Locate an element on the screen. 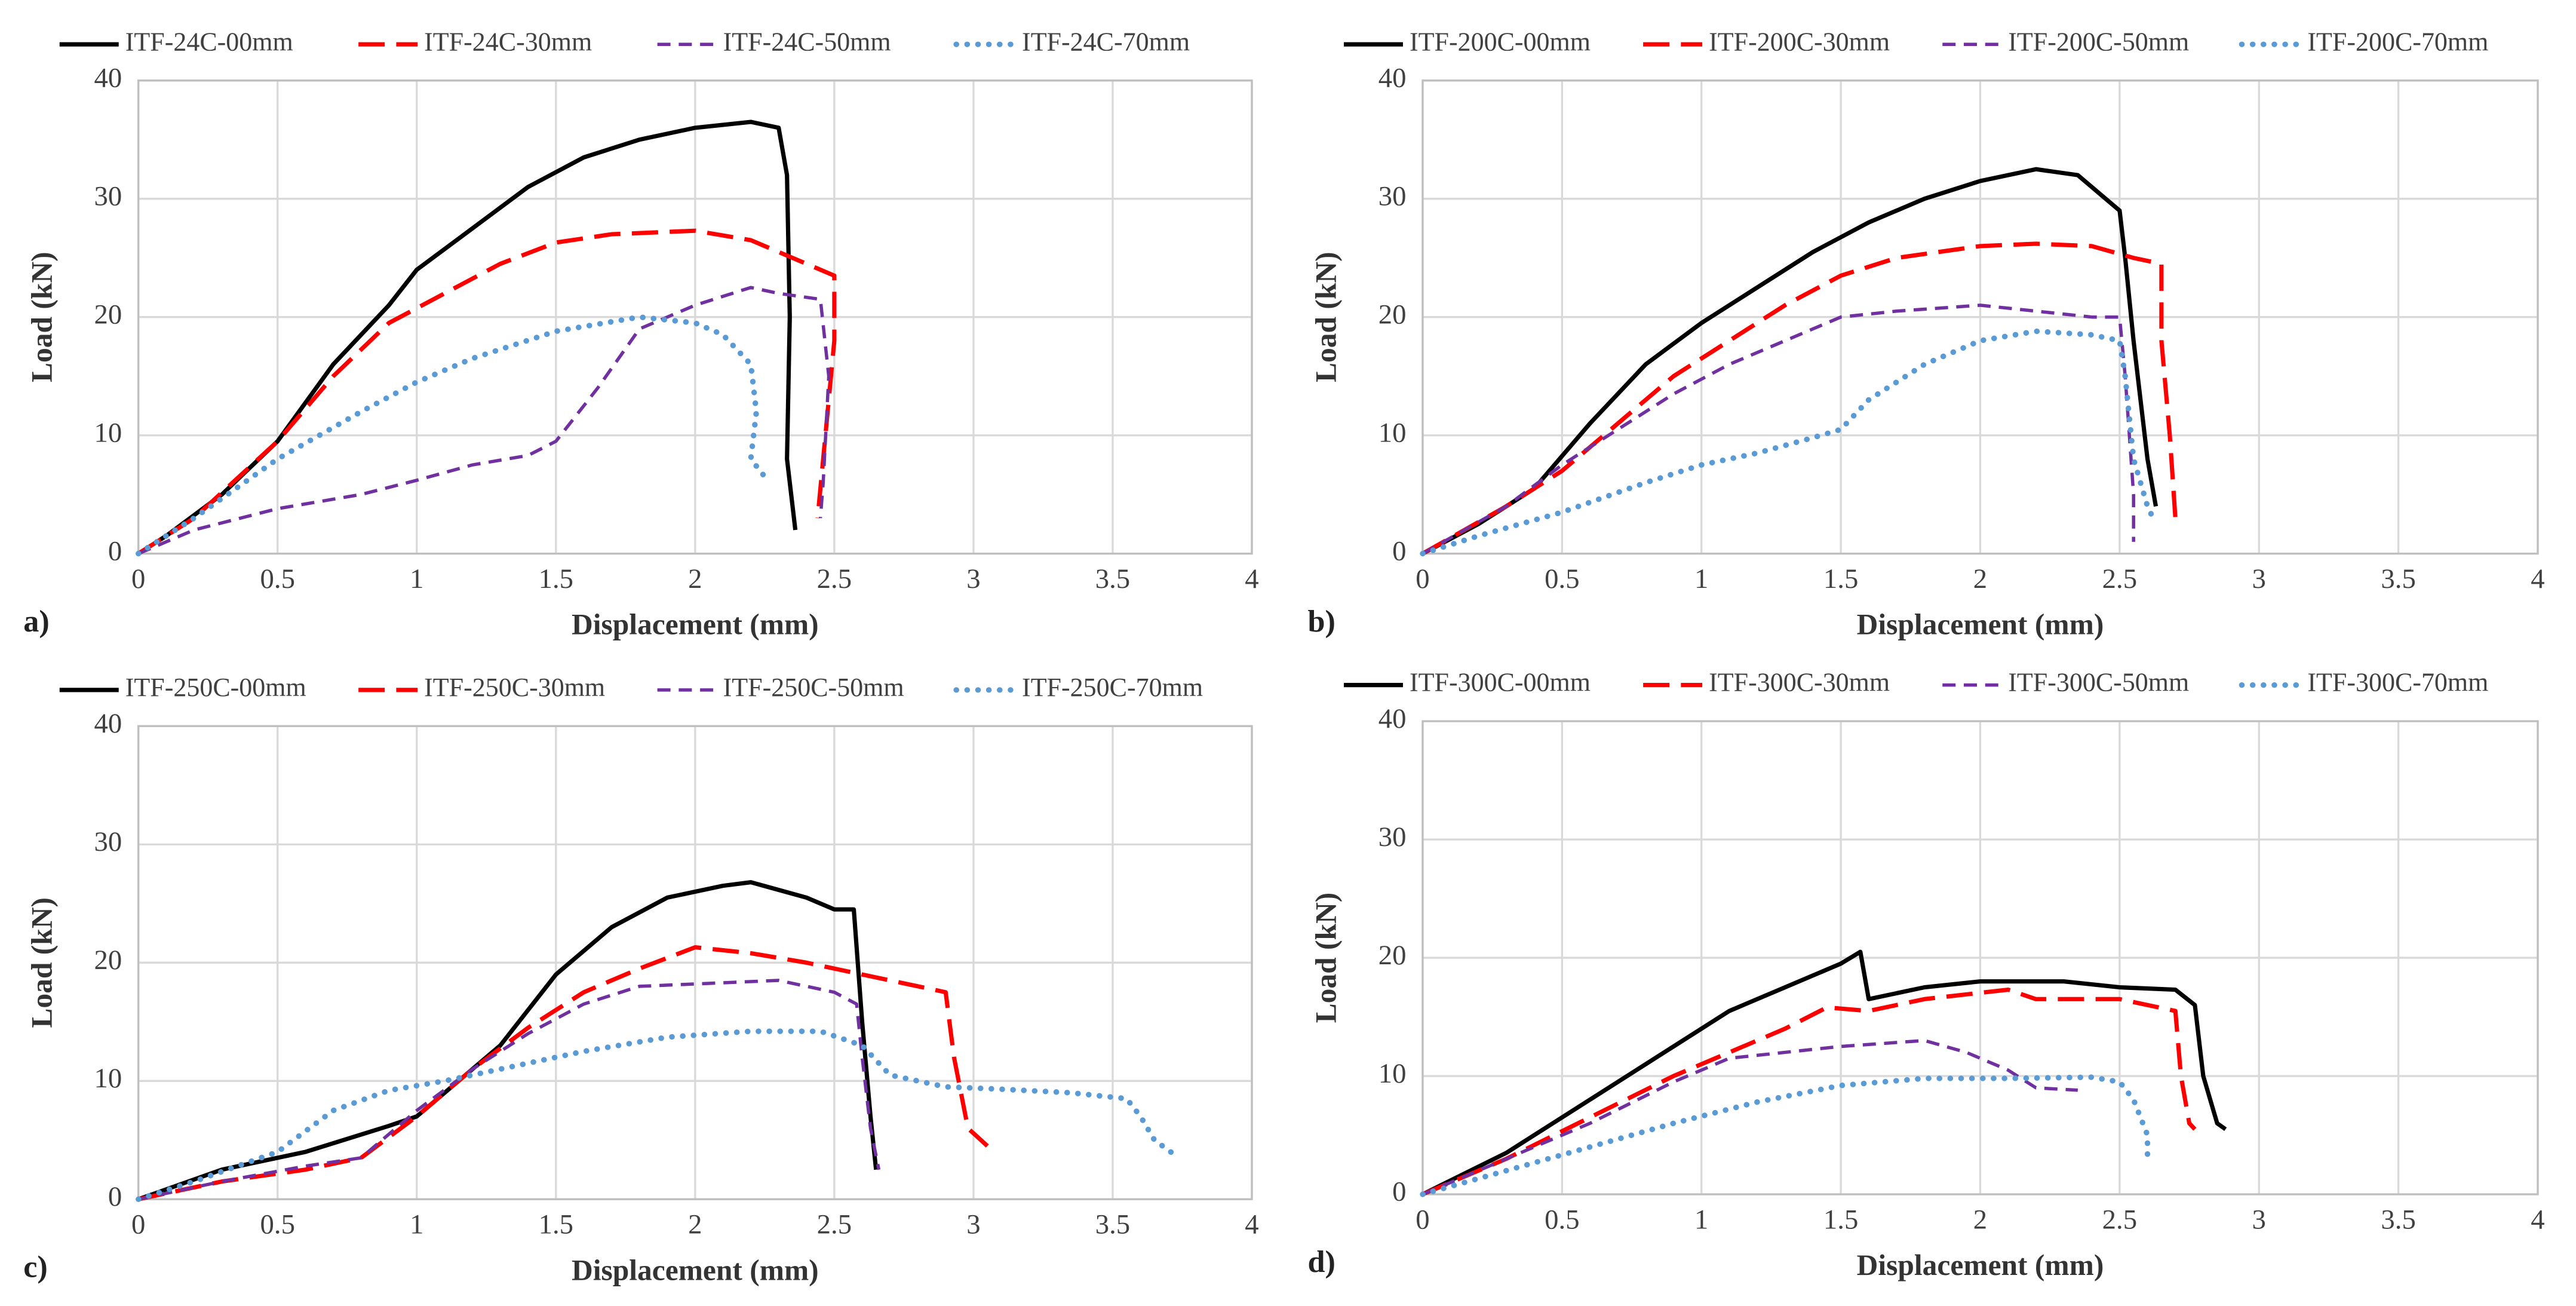 This screenshot has height=1306, width=2576. legend-label: ITF-200C-50mm is located at coordinates (2098, 41).